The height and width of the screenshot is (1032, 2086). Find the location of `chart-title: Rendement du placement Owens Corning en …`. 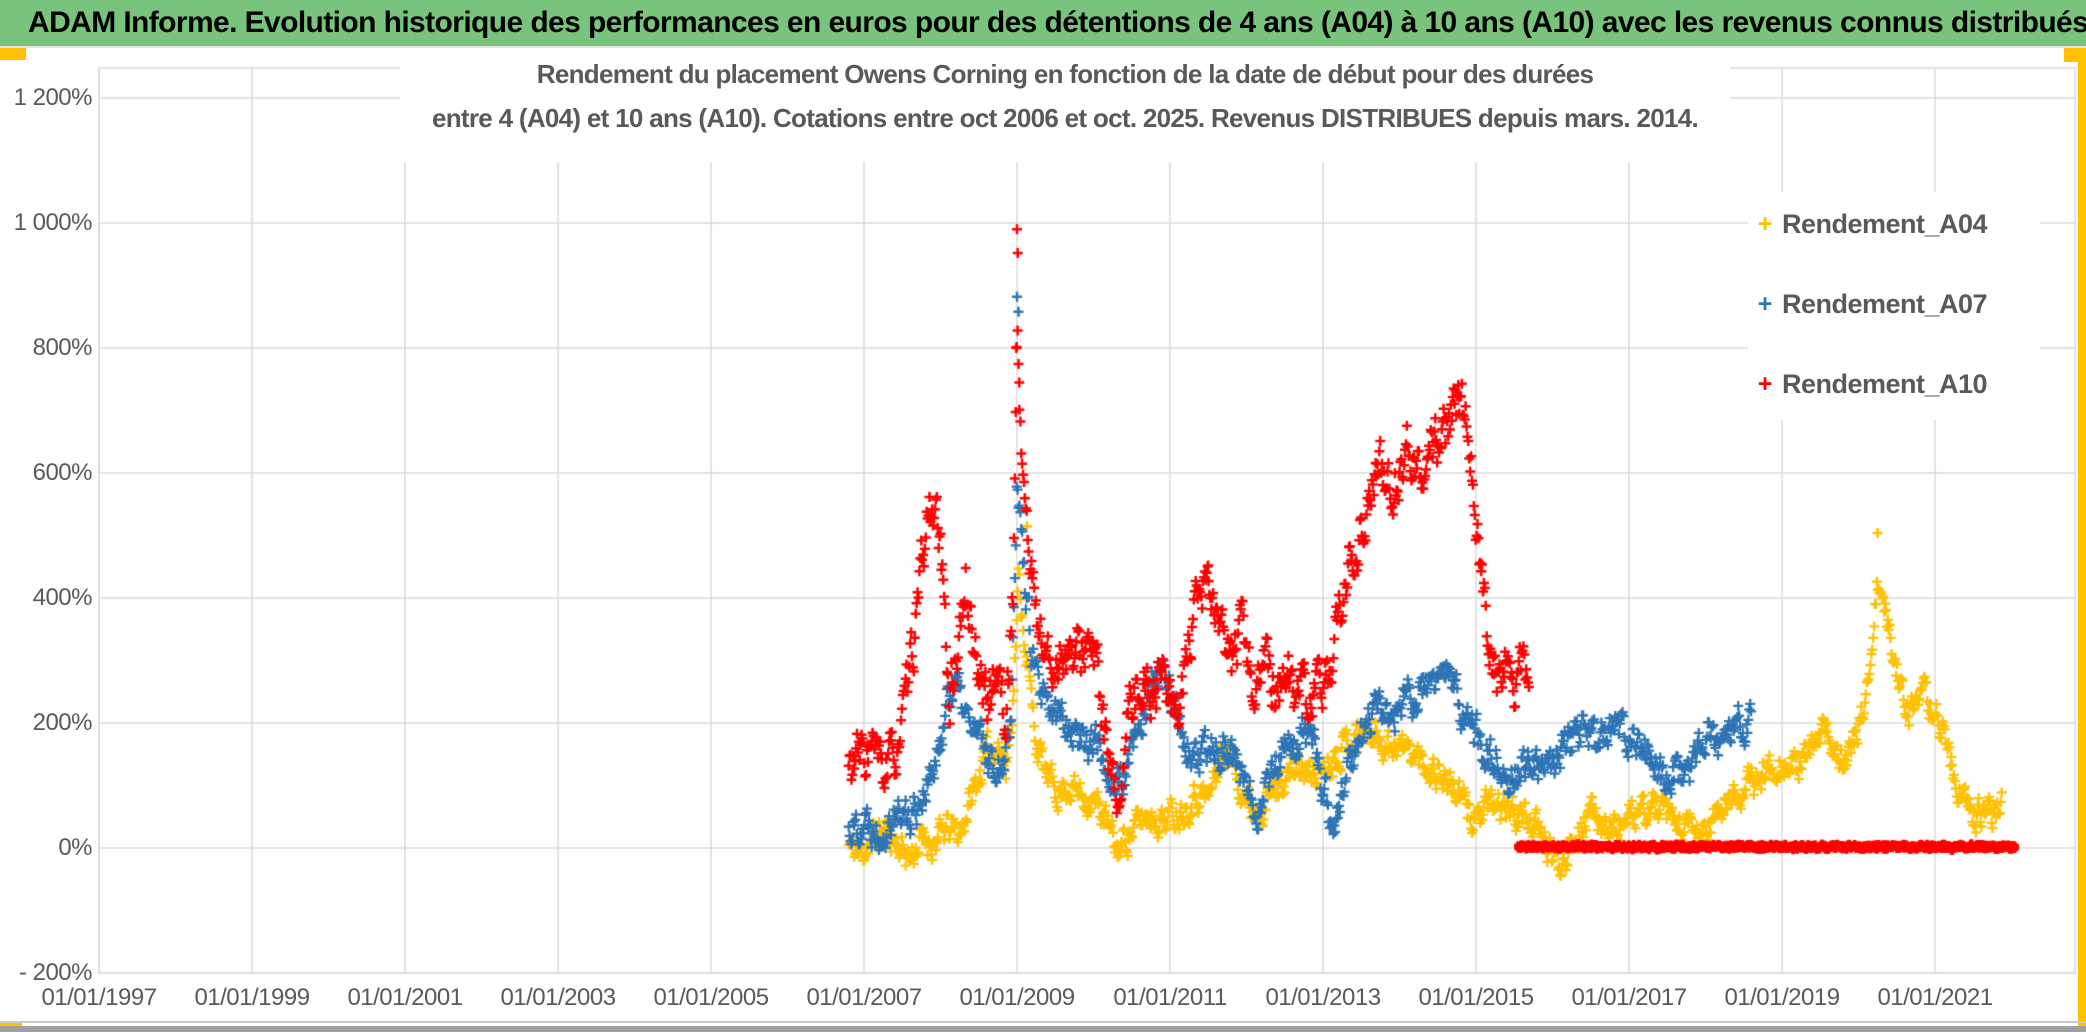

chart-title: Rendement du placement Owens Corning en … is located at coordinates (1065, 107).